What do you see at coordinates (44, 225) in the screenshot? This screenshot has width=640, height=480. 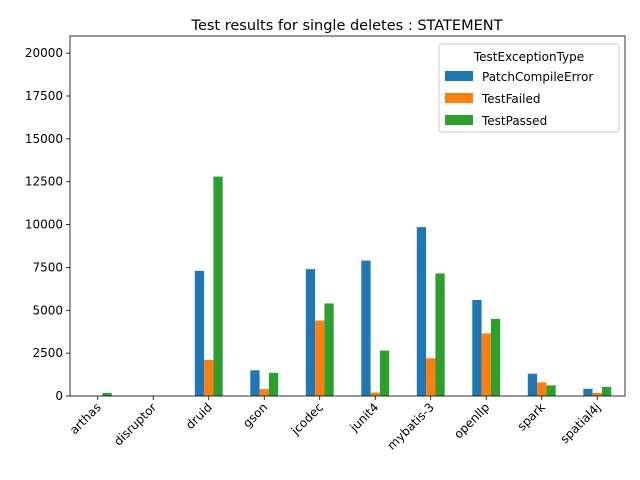 I see `y-tick-label: 10000` at bounding box center [44, 225].